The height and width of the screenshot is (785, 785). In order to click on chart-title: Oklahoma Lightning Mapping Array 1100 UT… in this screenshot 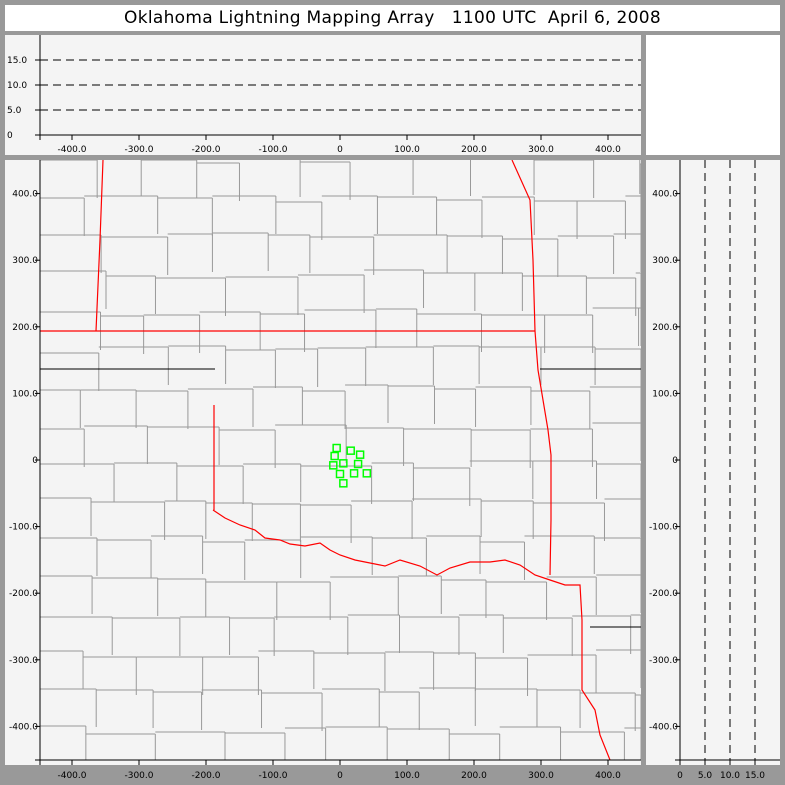, I will do `click(392, 18)`.